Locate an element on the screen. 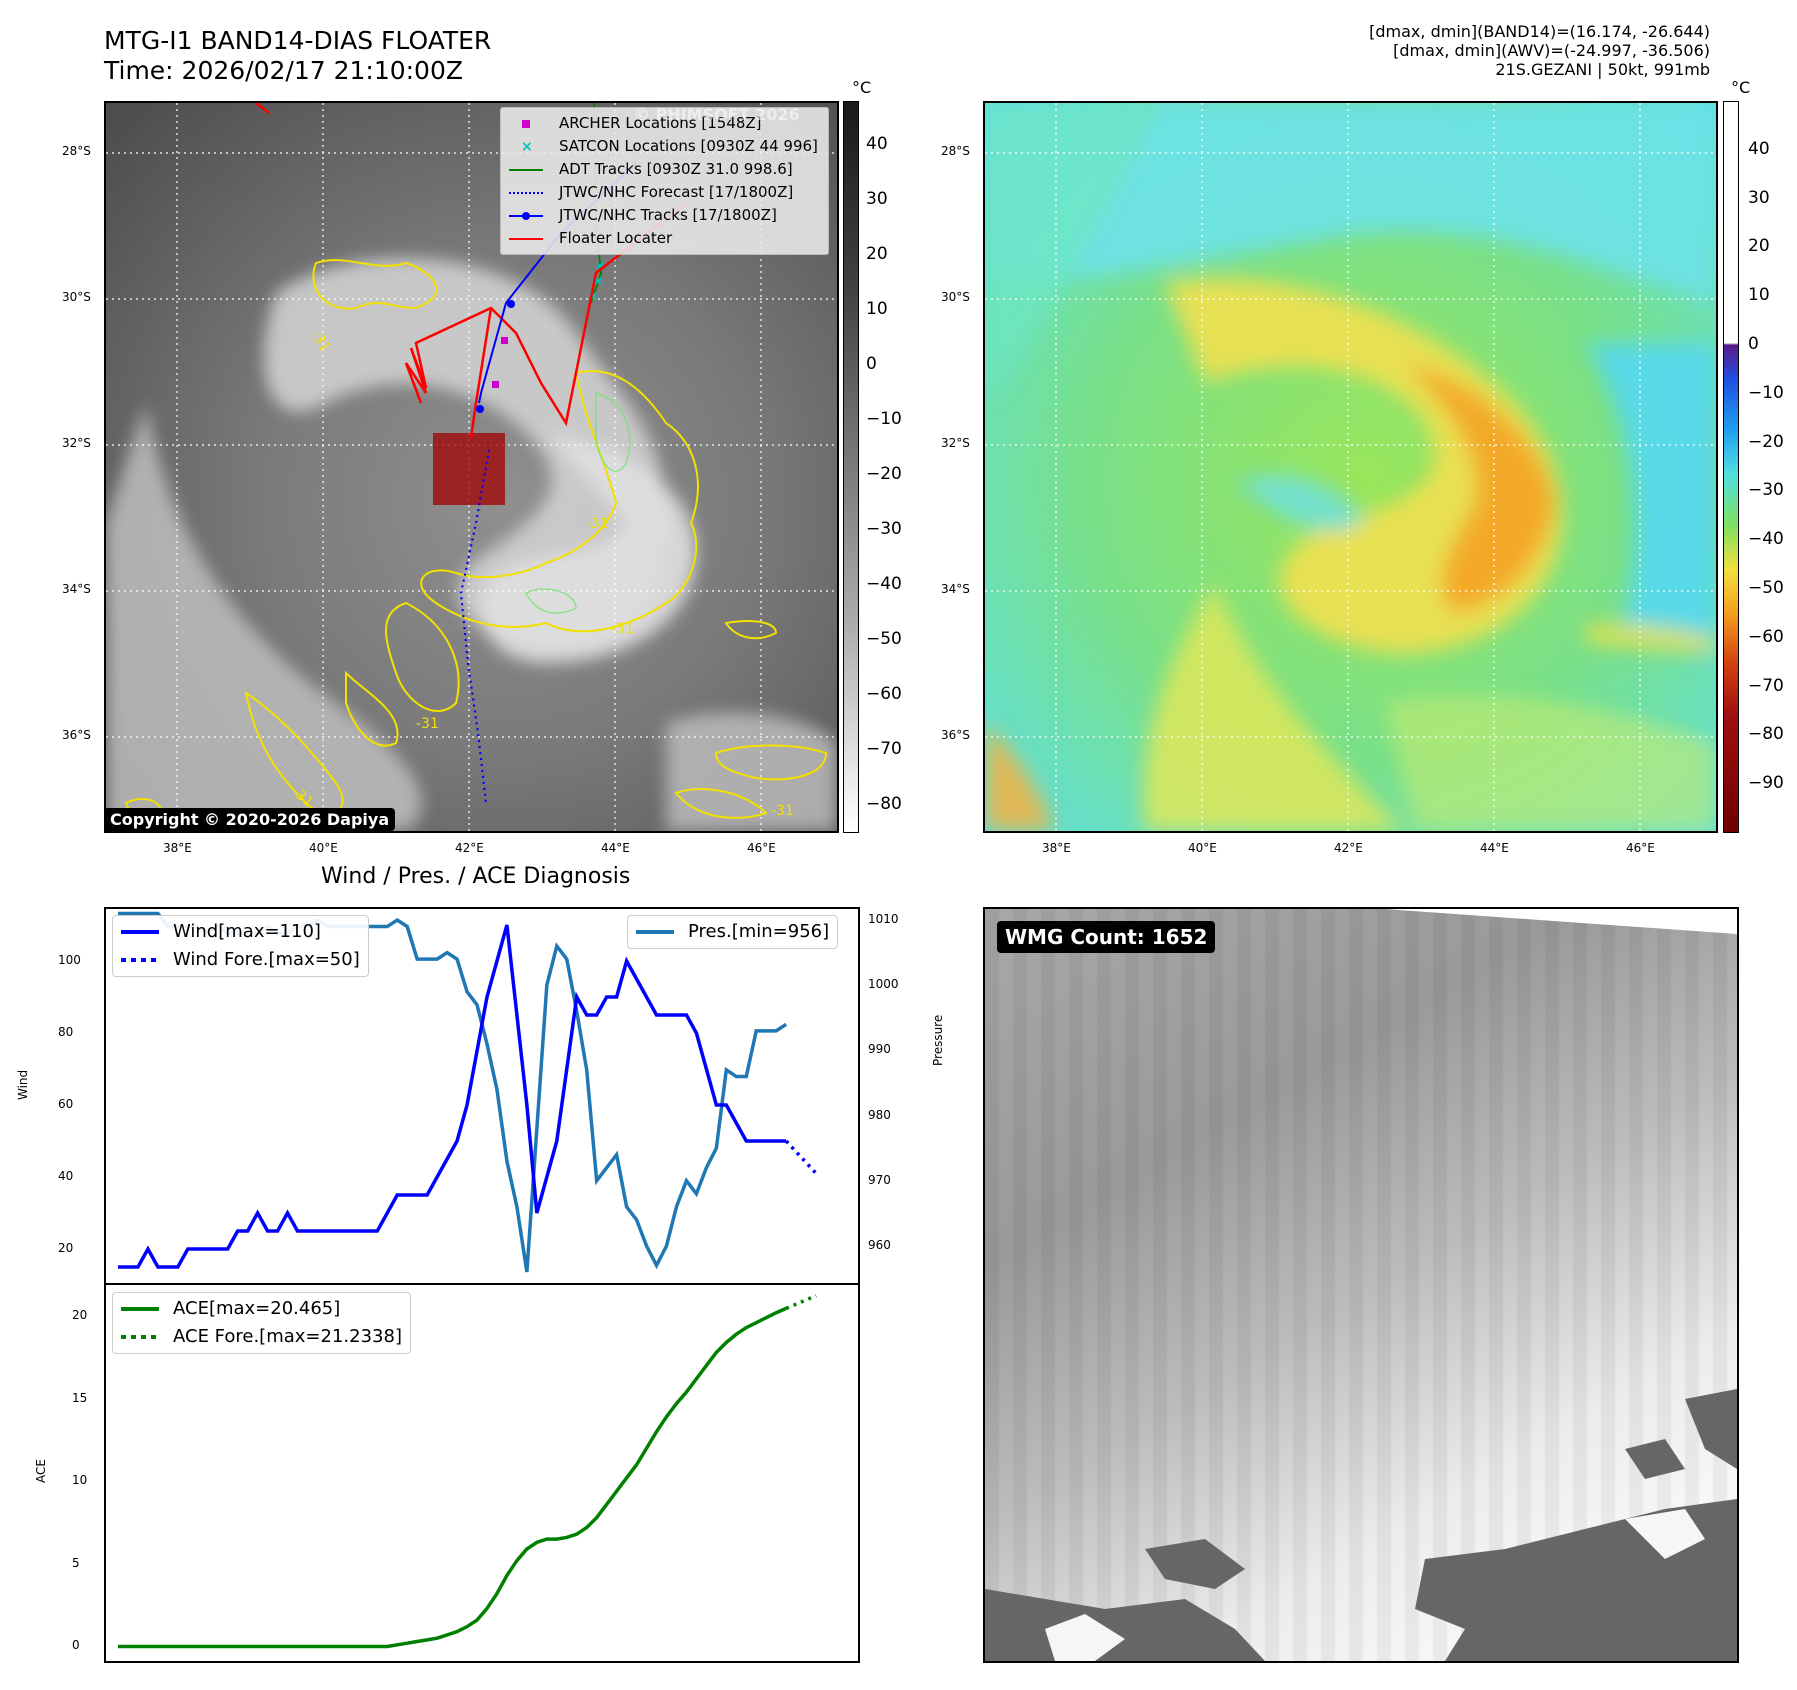 This screenshot has width=1797, height=1690. awv-lat-tick: 30°S is located at coordinates (955, 297).